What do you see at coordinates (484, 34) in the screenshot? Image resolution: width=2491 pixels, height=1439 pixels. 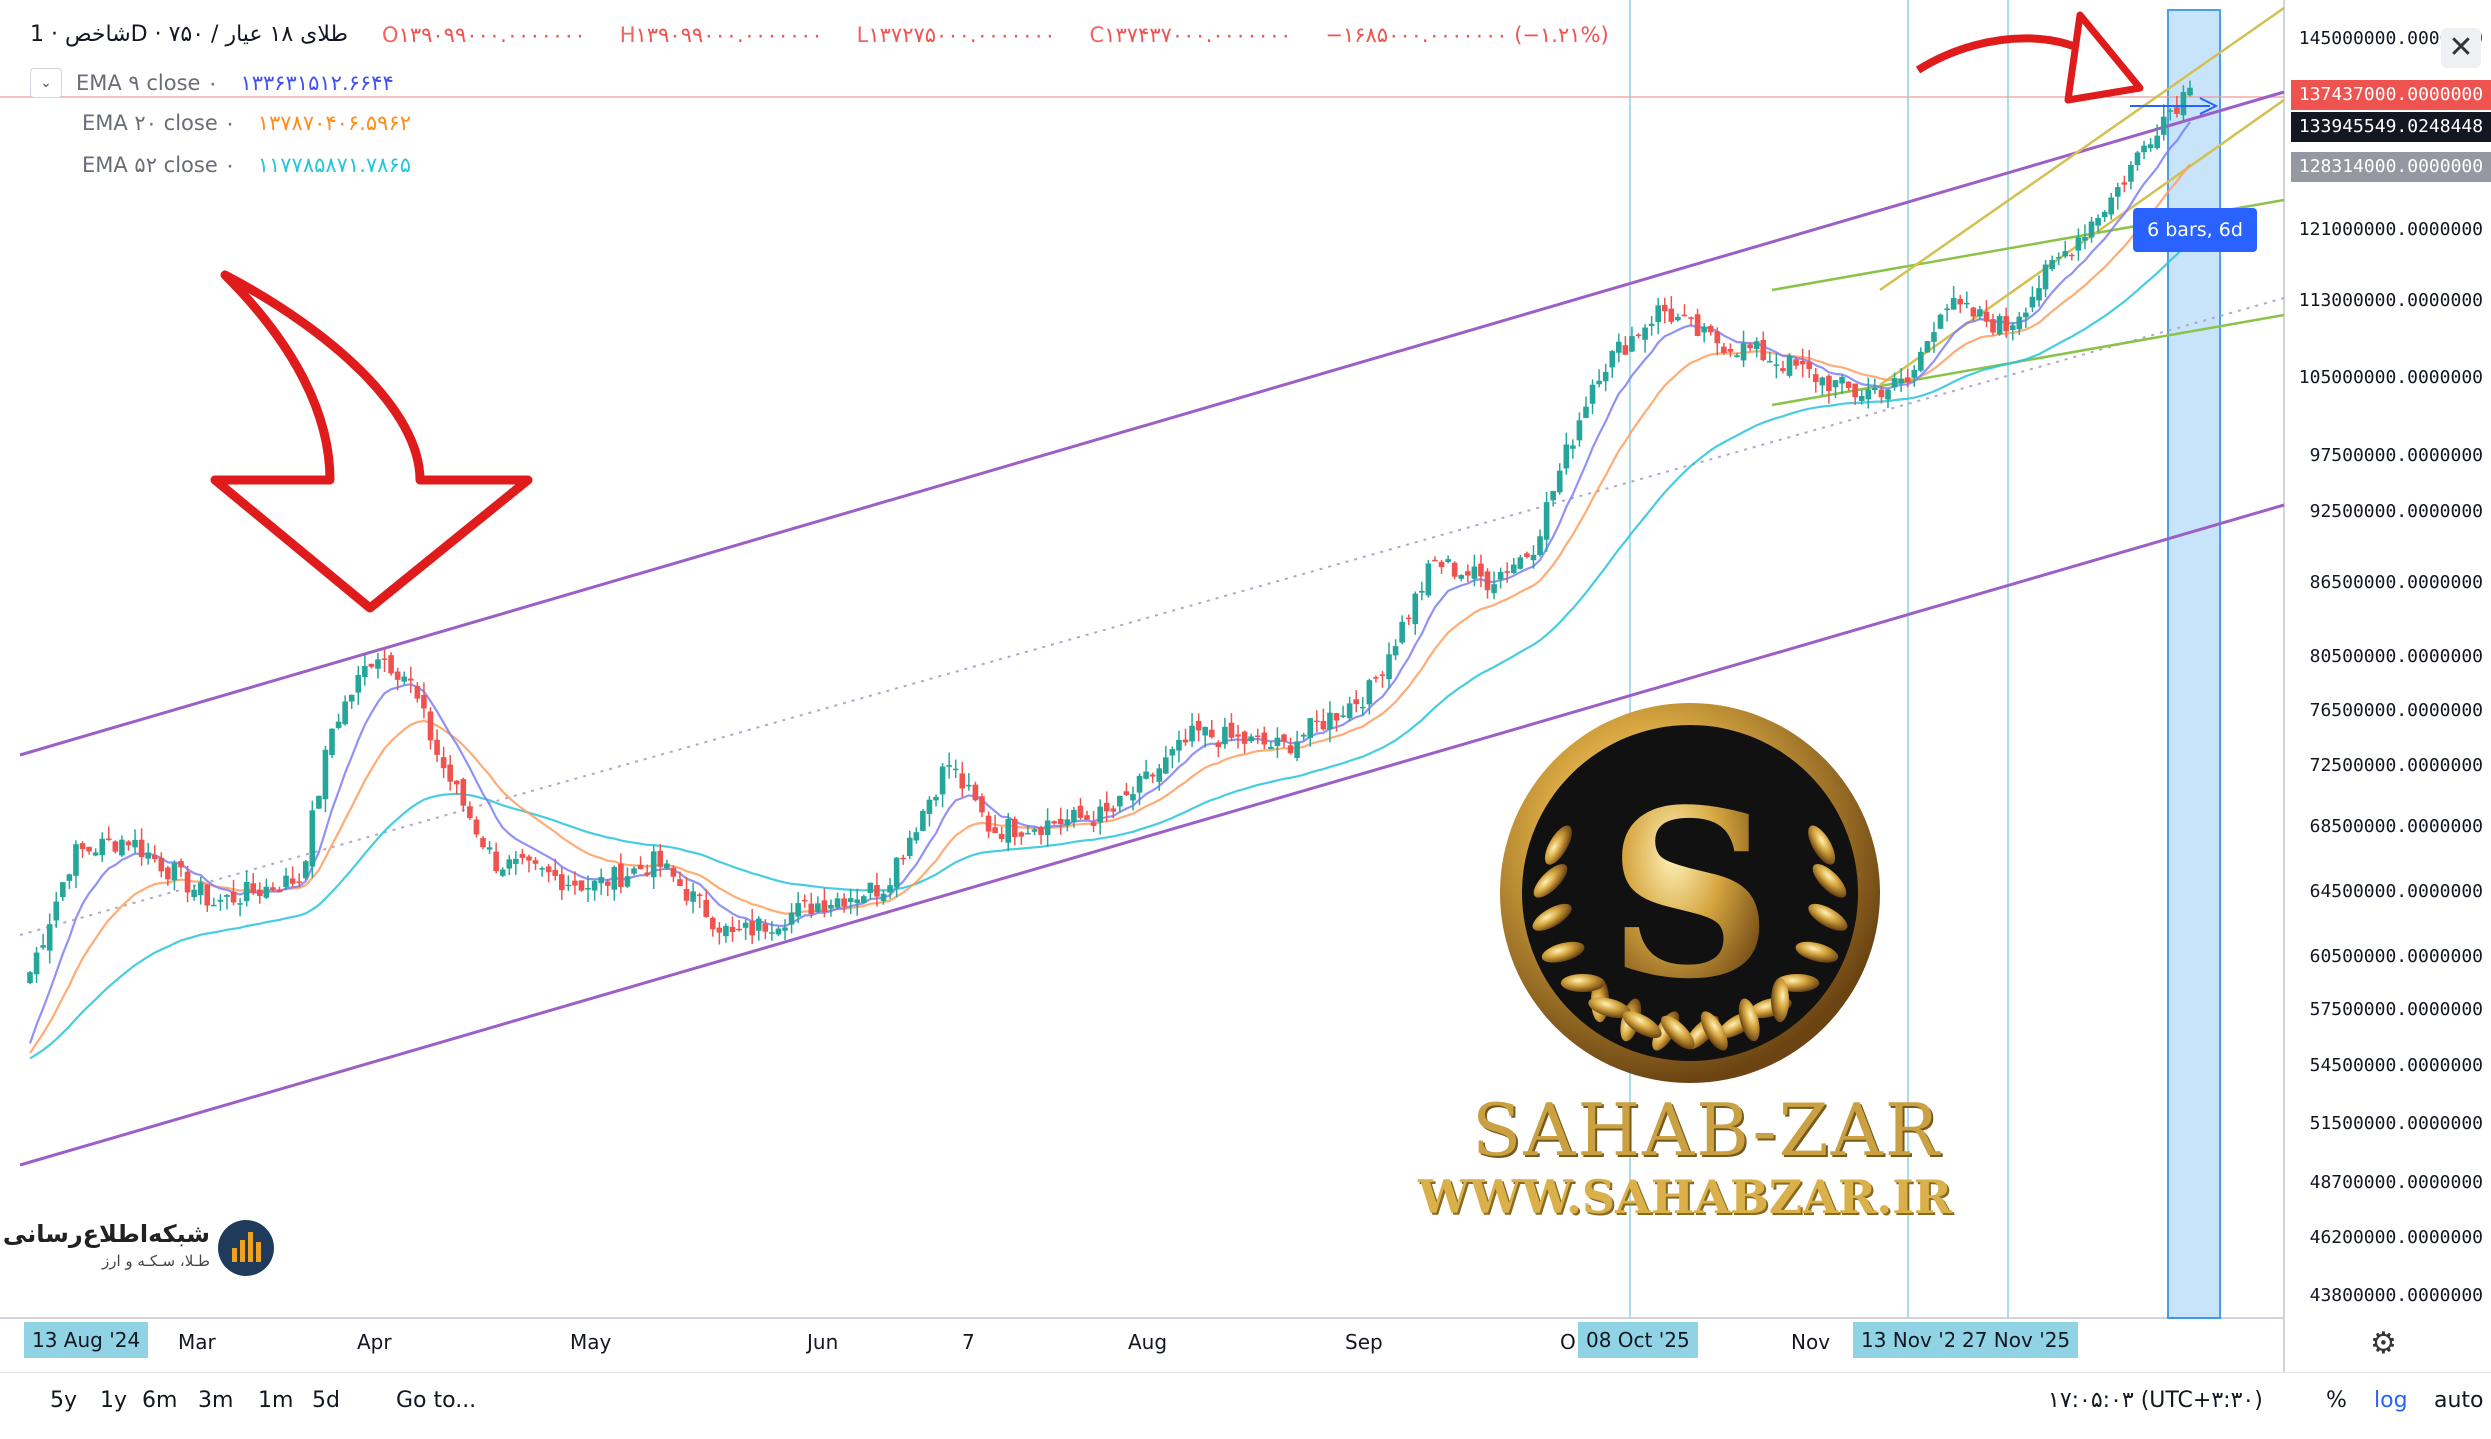 I see `ohlc-open: O۱۳۹۰۹۹۰۰۰.۰۰۰۰۰۰۰` at bounding box center [484, 34].